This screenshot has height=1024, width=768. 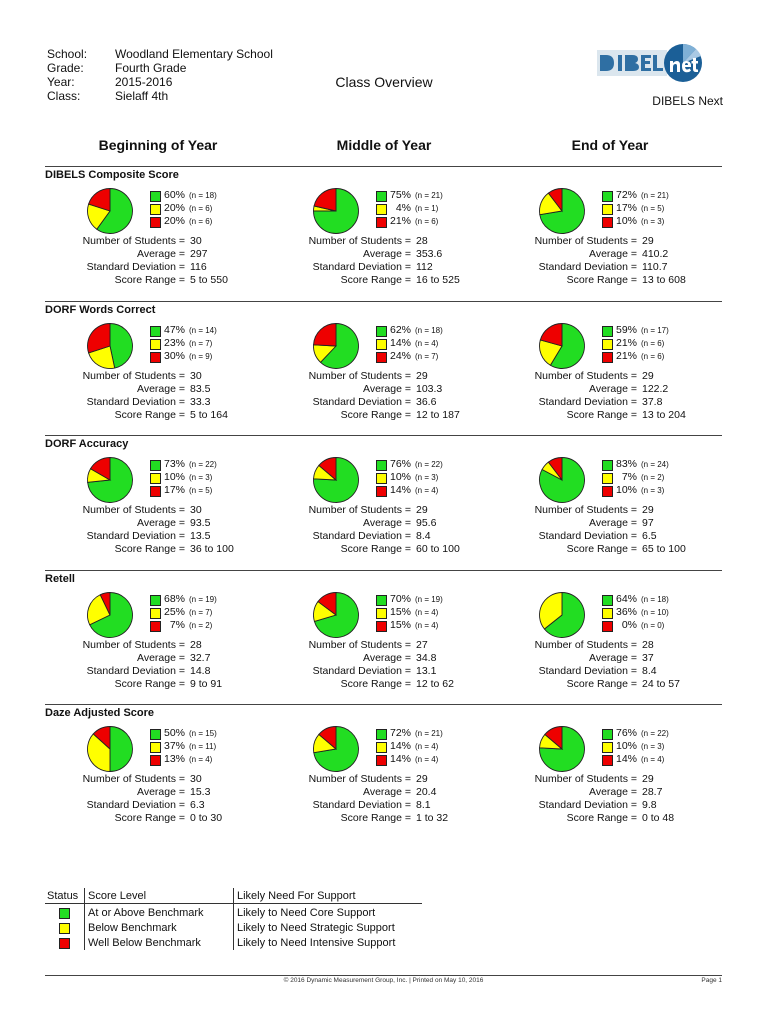 What do you see at coordinates (201, 356) in the screenshot?
I see `slice-count: (n = 9)` at bounding box center [201, 356].